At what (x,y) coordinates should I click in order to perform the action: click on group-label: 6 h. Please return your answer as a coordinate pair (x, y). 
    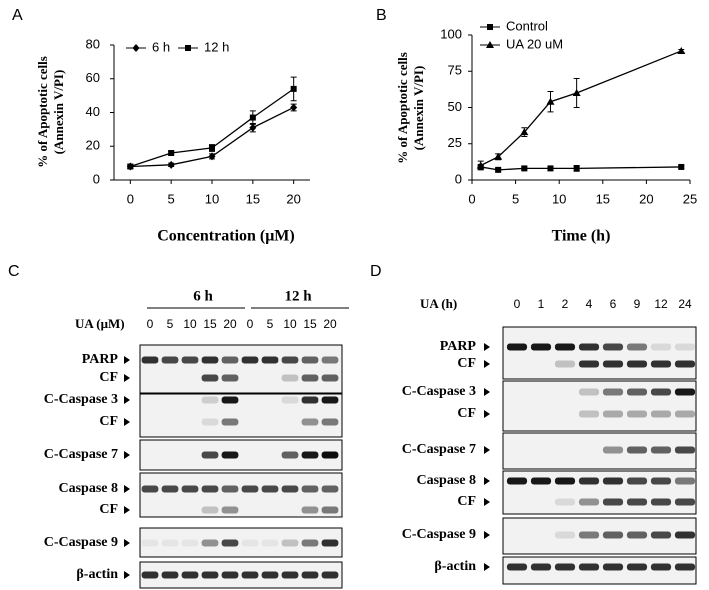
    Looking at the image, I should click on (203, 296).